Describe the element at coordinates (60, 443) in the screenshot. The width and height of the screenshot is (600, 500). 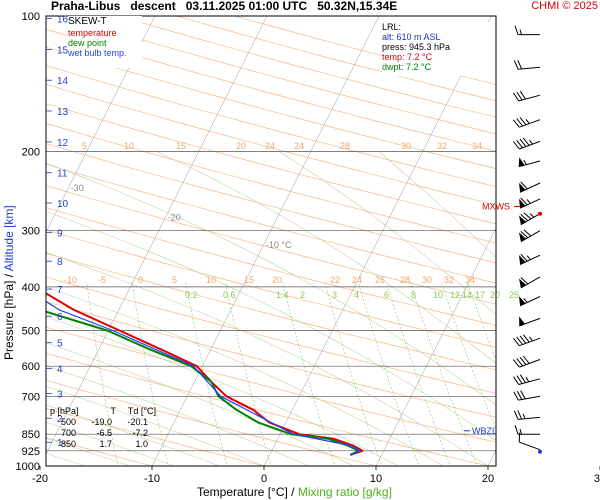
I see `altitude-tick-label: 1` at that location.